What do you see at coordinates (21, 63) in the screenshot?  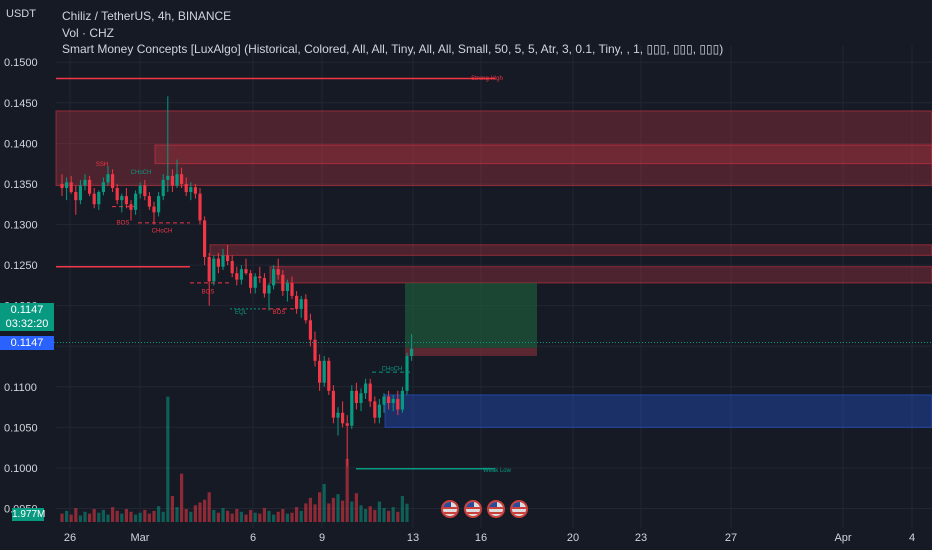 I see `price-tick-label: 0.1500` at bounding box center [21, 63].